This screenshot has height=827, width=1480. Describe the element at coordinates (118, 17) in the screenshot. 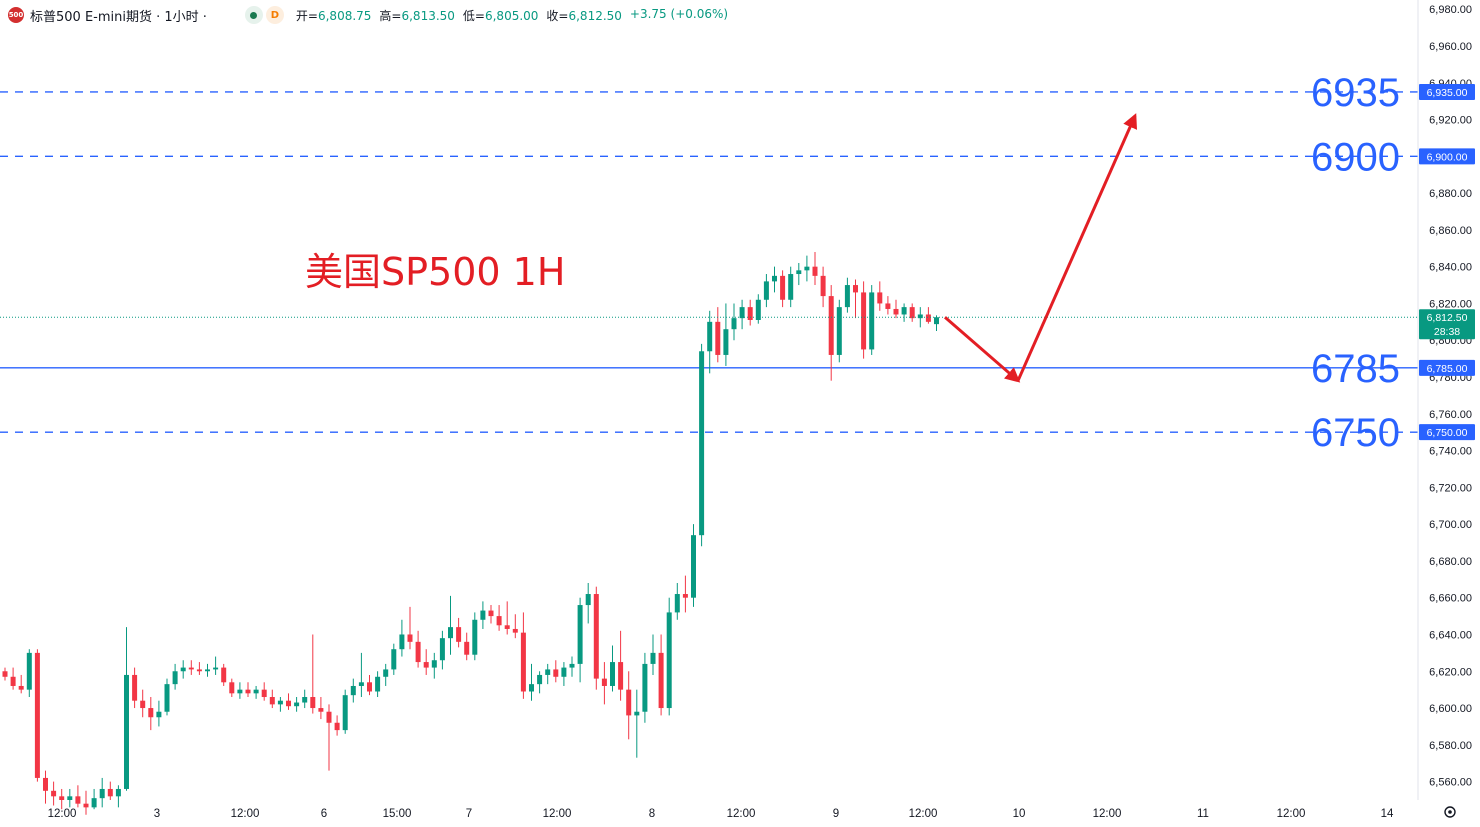

I see `symbol-title: 标普500 E-mini期货 · 1小时 ·` at that location.